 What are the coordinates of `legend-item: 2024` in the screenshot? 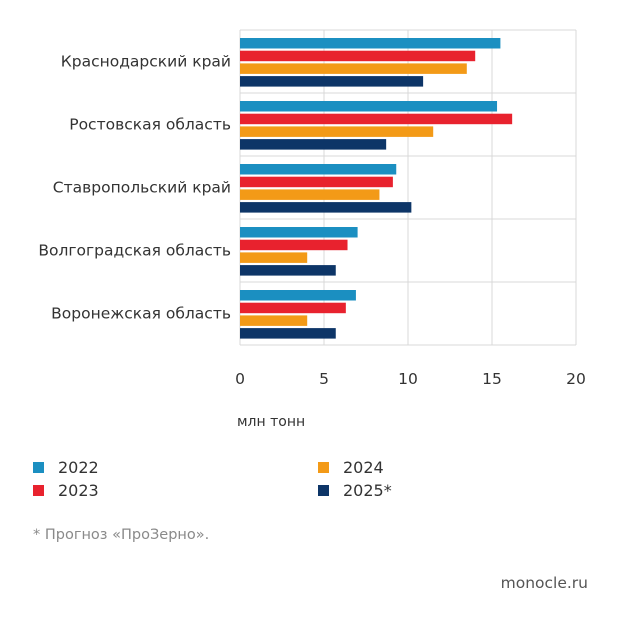 It's located at (351, 467).